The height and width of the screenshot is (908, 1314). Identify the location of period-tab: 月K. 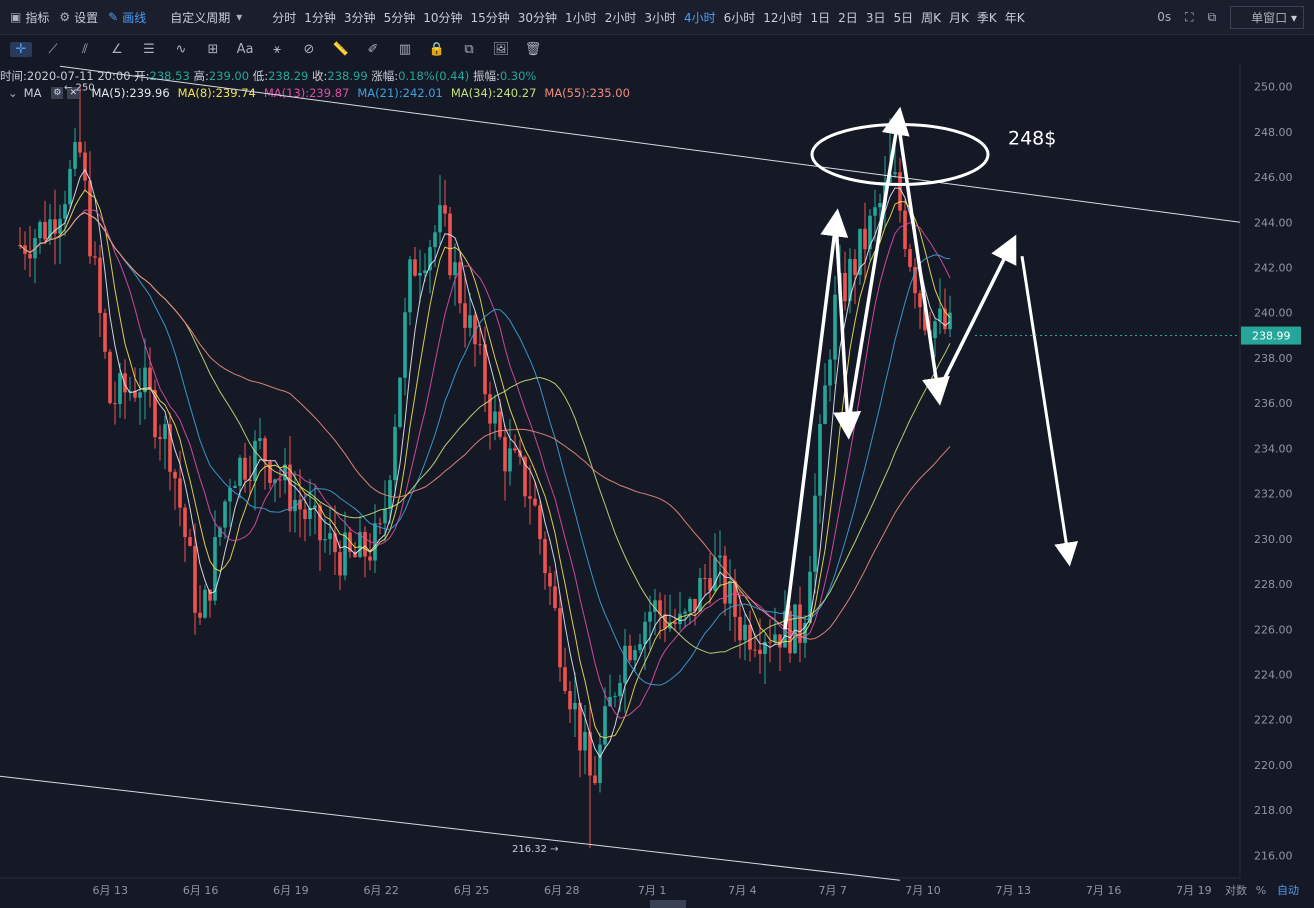
(958, 17).